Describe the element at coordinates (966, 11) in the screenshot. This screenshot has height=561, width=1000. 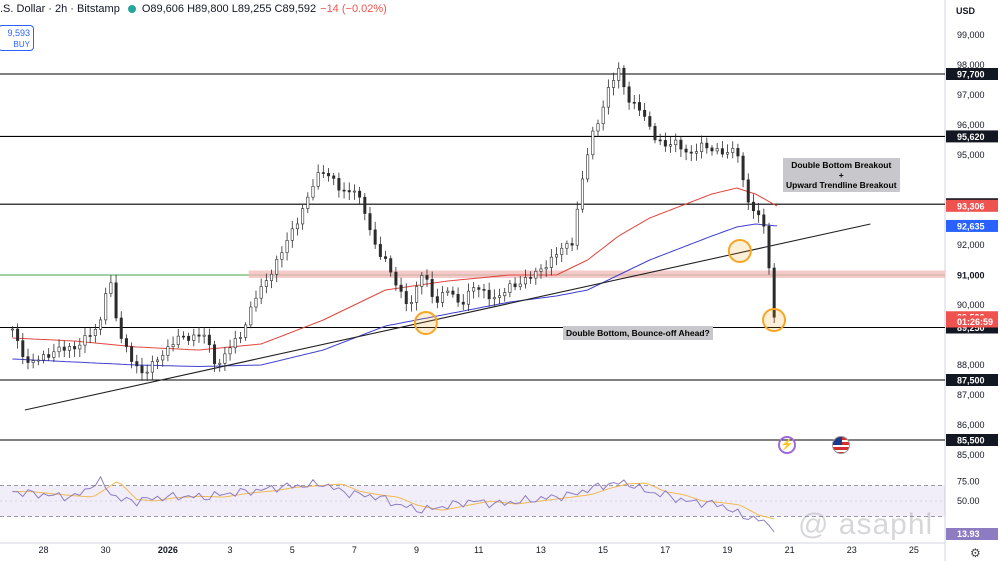
I see `currency-selector: USD` at that location.